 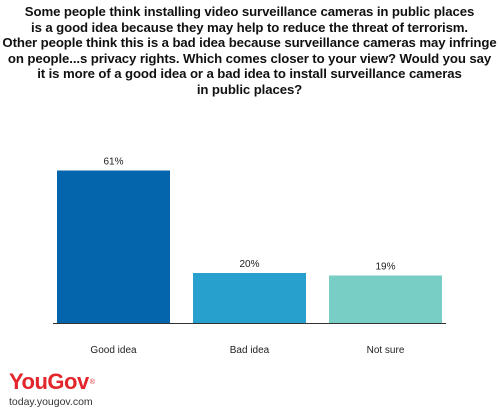 What do you see at coordinates (113, 162) in the screenshot?
I see `value-label-good-idea: 61%` at bounding box center [113, 162].